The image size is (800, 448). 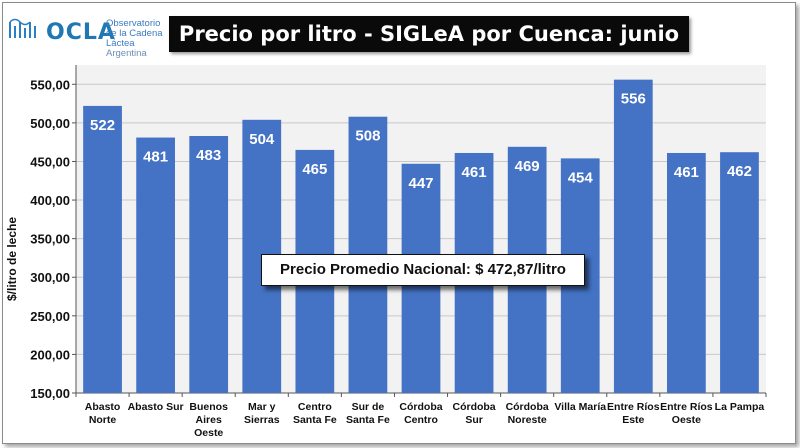 I want to click on data-label: 556, so click(x=633, y=99).